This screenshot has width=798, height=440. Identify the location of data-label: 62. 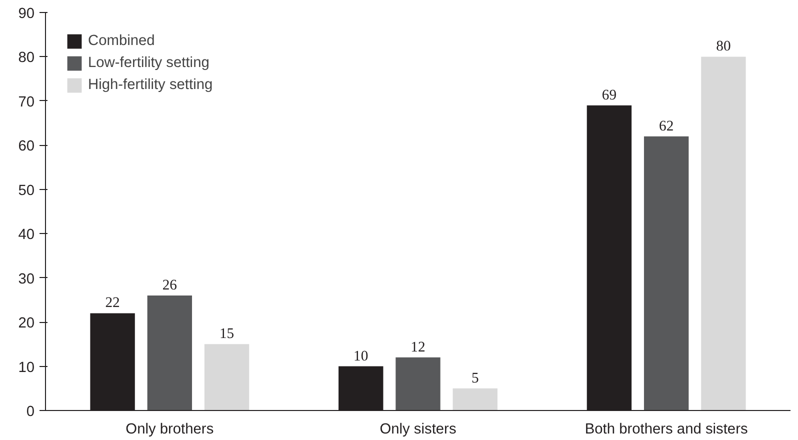
(666, 126).